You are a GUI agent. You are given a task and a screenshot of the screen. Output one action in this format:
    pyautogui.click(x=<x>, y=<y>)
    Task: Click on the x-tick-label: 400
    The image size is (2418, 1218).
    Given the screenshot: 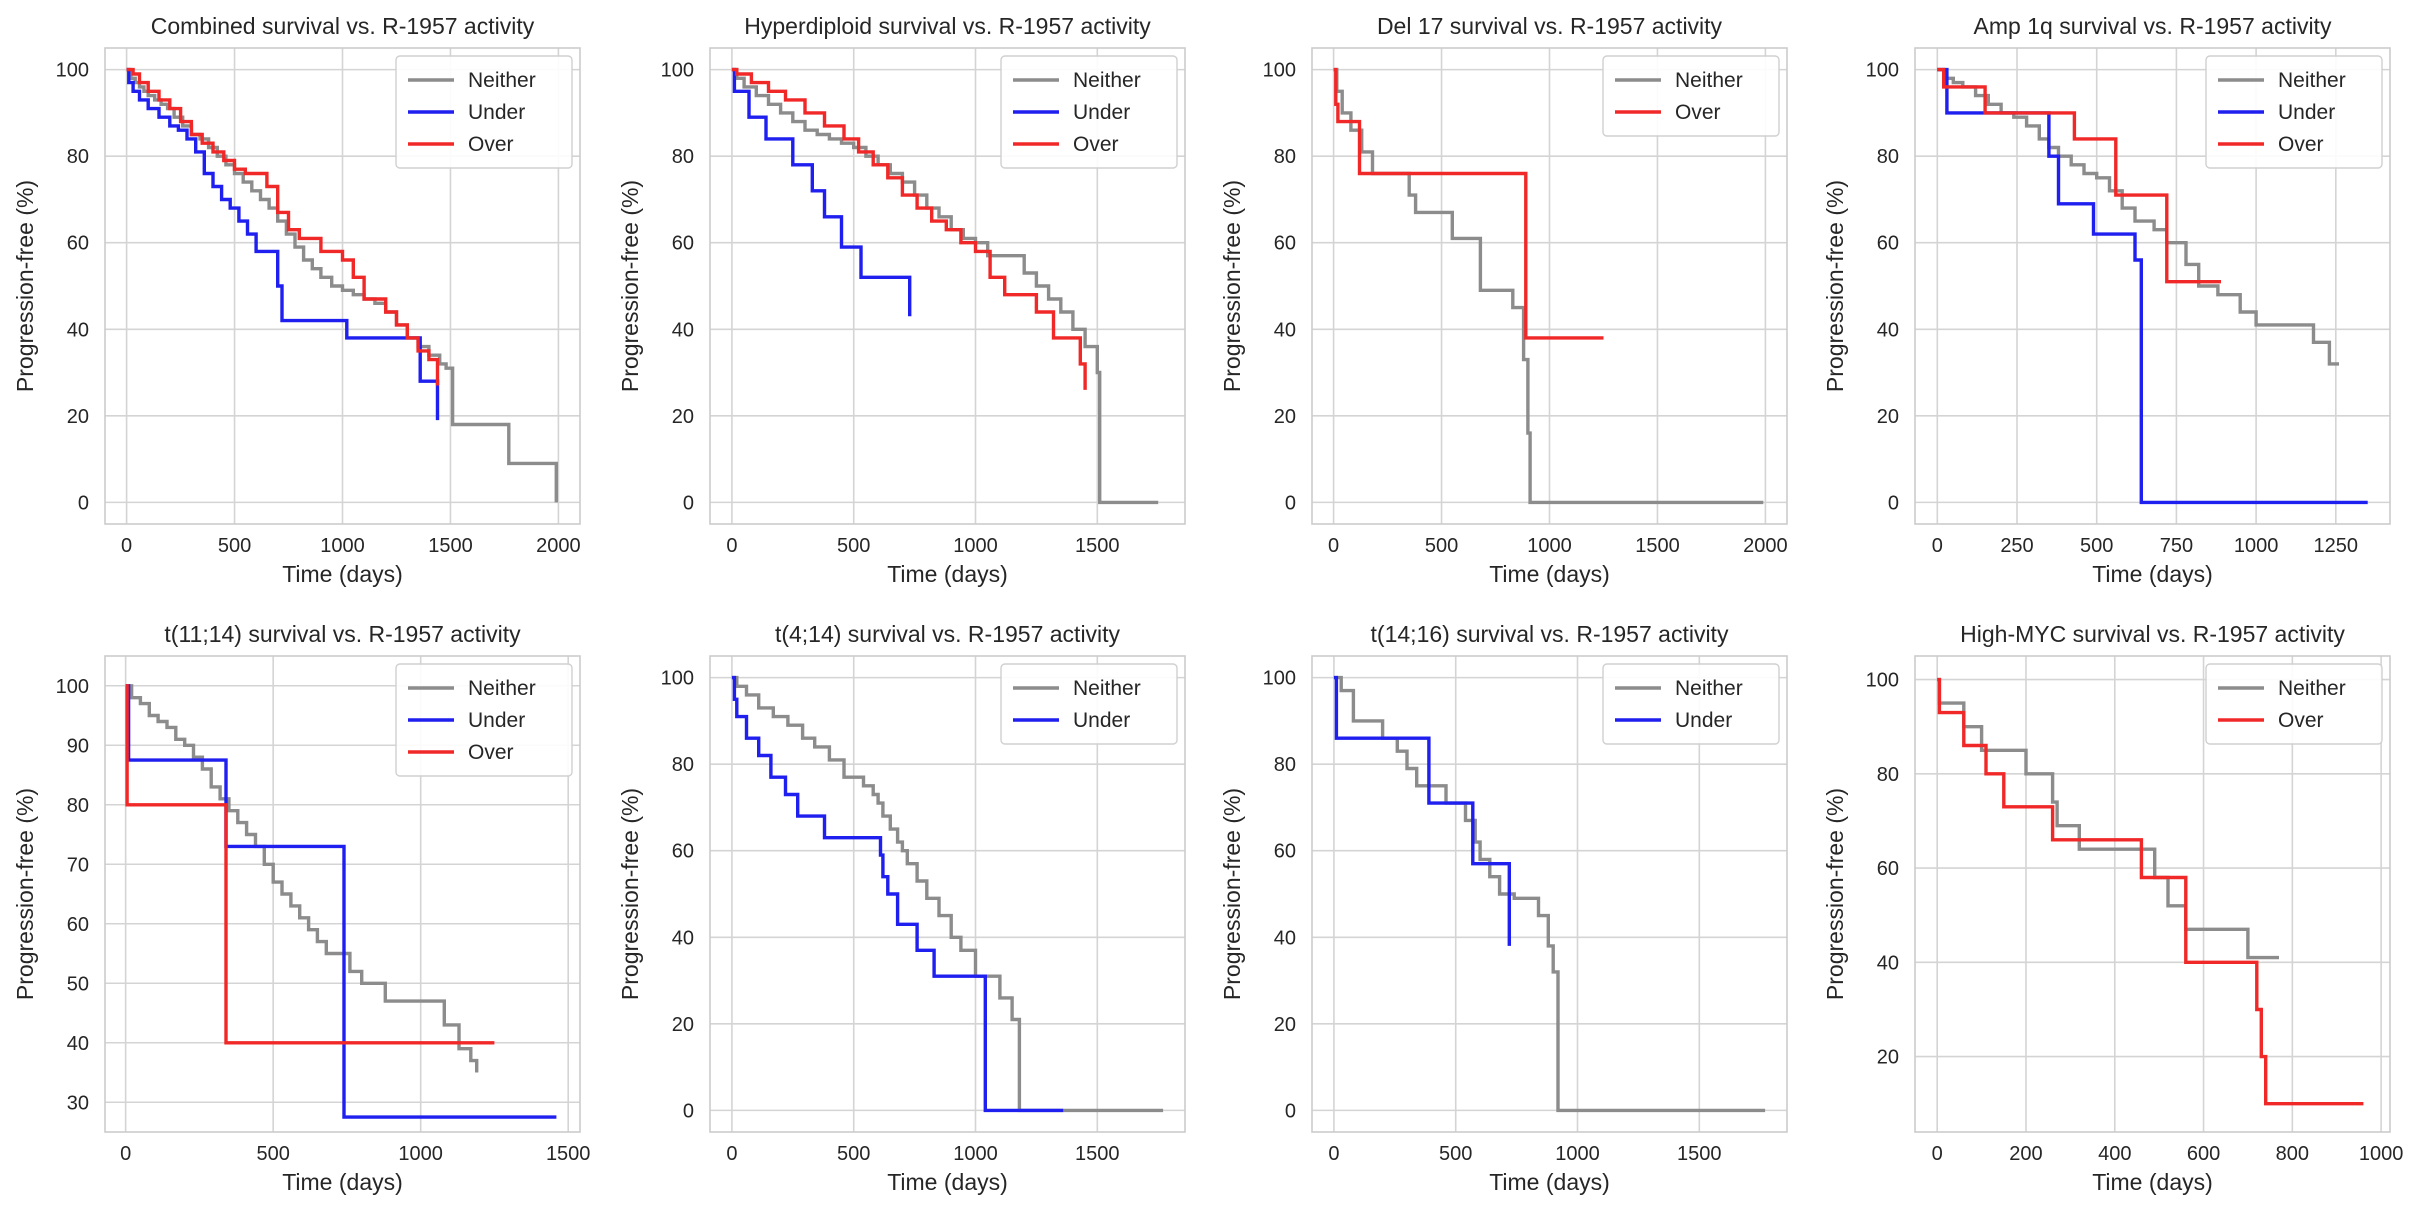 What is the action you would take?
    pyautogui.click(x=2114, y=1154)
    